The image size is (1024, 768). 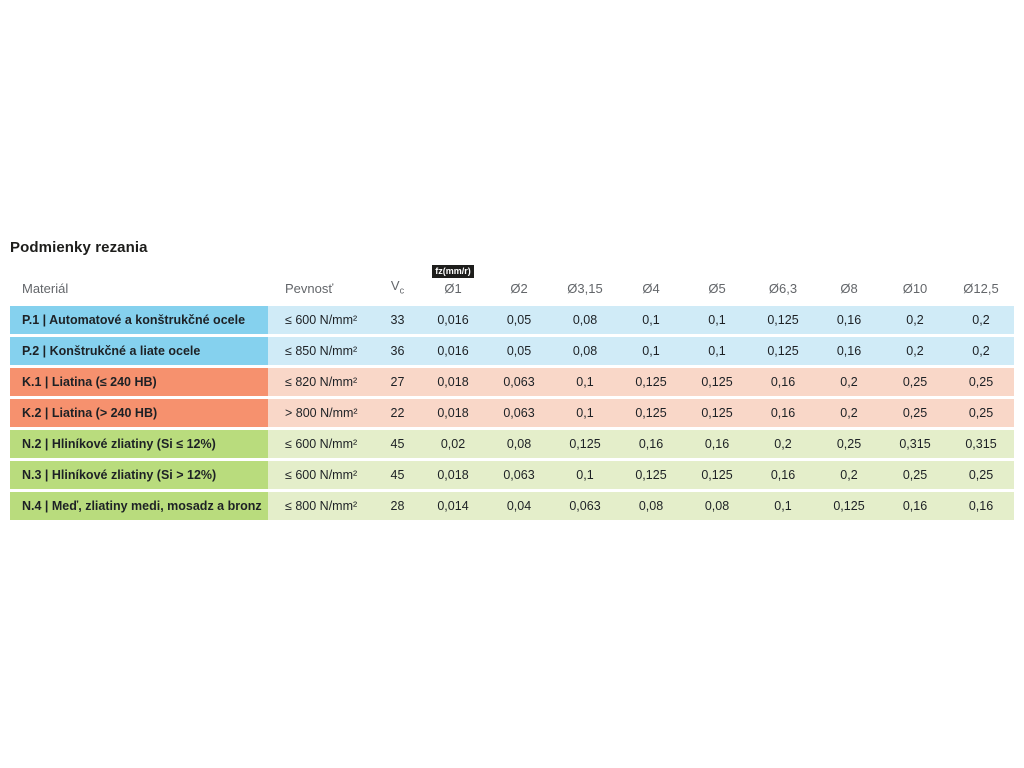 I want to click on diameter-label: Ø10, so click(x=915, y=288).